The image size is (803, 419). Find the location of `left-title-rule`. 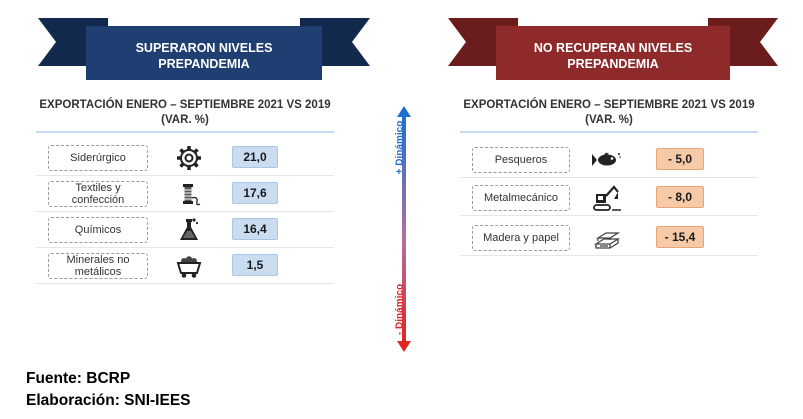

left-title-rule is located at coordinates (185, 132).